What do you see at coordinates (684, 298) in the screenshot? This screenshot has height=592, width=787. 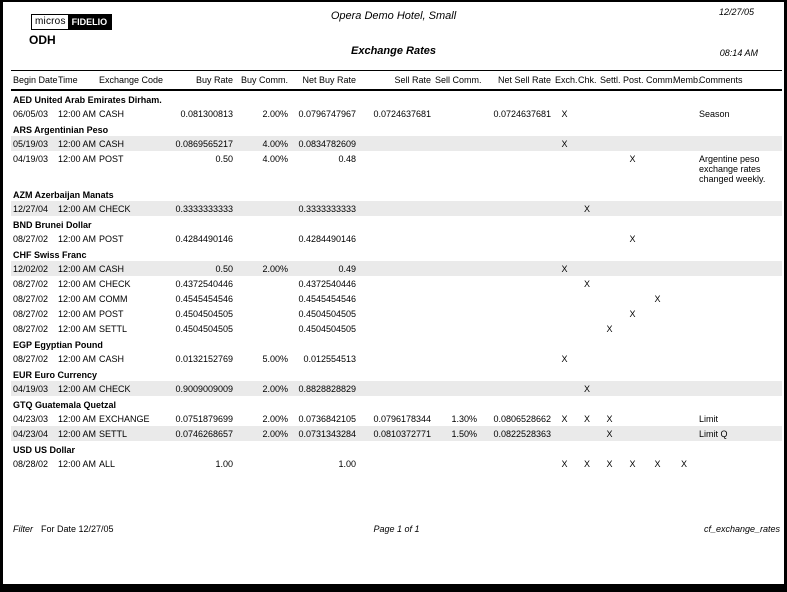 I see `cell-flag-memb` at bounding box center [684, 298].